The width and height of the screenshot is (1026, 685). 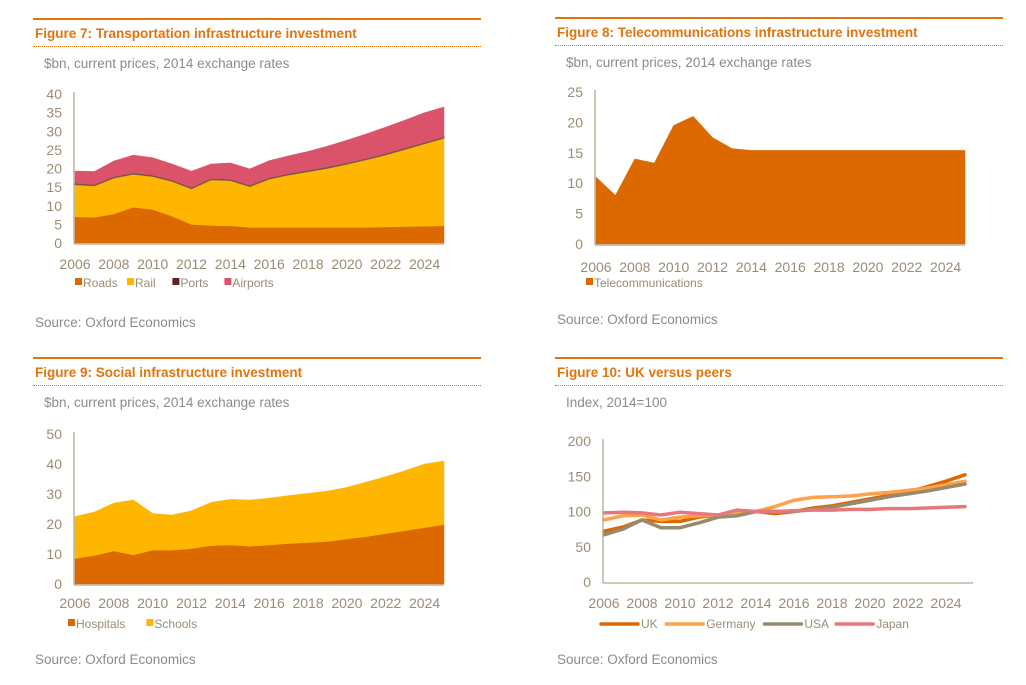 What do you see at coordinates (871, 624) in the screenshot?
I see `legend-item-japan: Japan` at bounding box center [871, 624].